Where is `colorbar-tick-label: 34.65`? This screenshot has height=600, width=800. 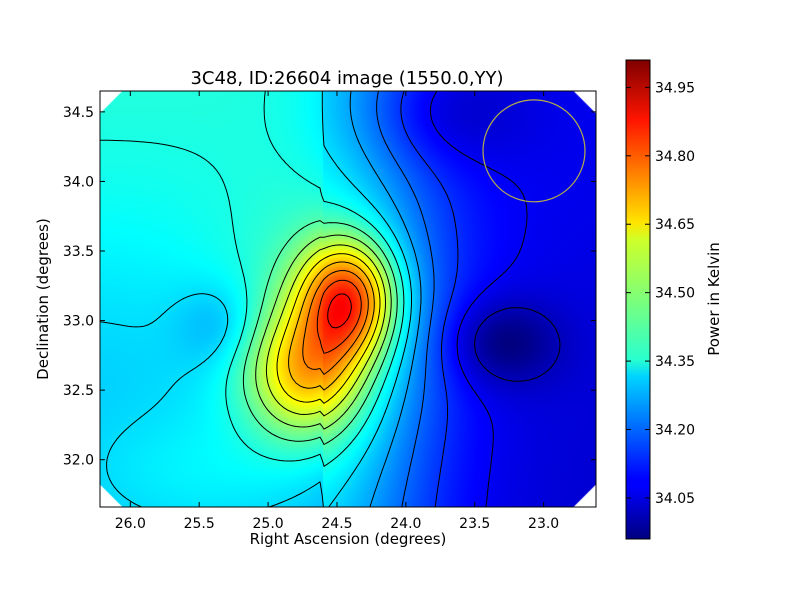
colorbar-tick-label: 34.65 is located at coordinates (675, 225).